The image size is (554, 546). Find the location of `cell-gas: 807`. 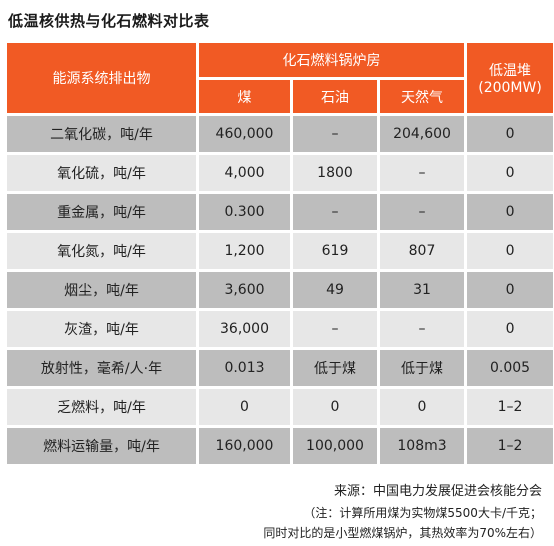

cell-gas: 807 is located at coordinates (422, 251).